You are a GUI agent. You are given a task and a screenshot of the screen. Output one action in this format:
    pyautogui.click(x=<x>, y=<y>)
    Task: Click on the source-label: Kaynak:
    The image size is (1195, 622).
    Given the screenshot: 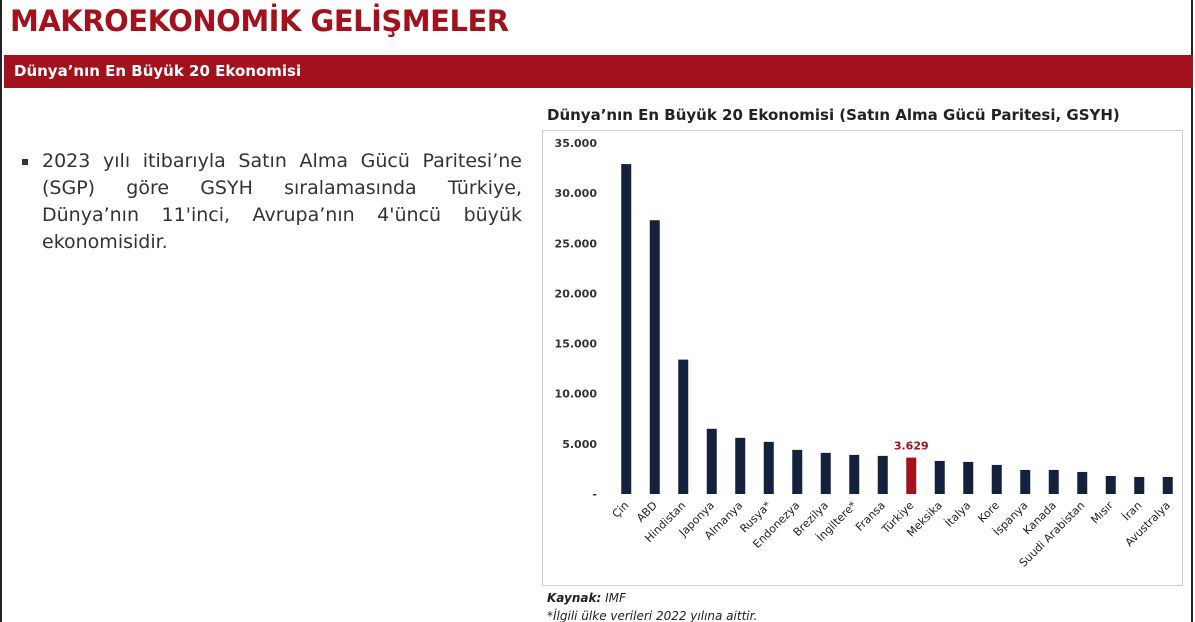 What is the action you would take?
    pyautogui.click(x=574, y=598)
    